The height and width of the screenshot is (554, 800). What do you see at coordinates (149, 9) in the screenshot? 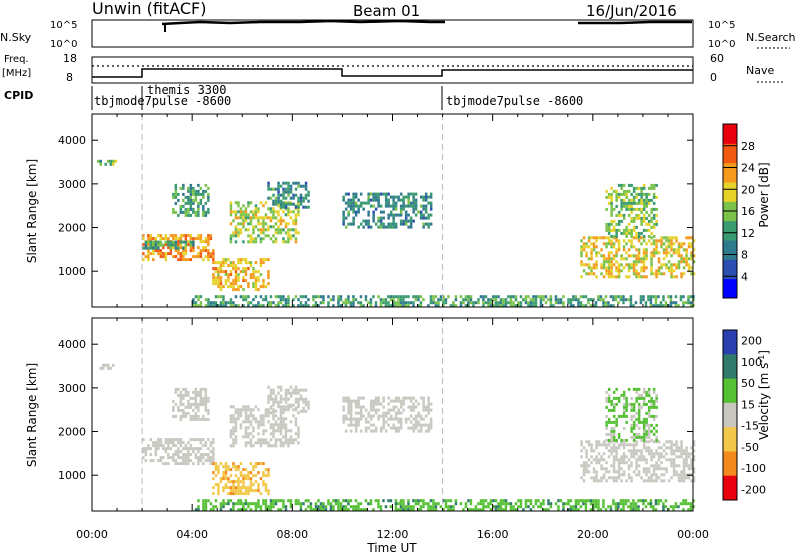
I see `station-title: Unwin (fitACF)` at bounding box center [149, 9].